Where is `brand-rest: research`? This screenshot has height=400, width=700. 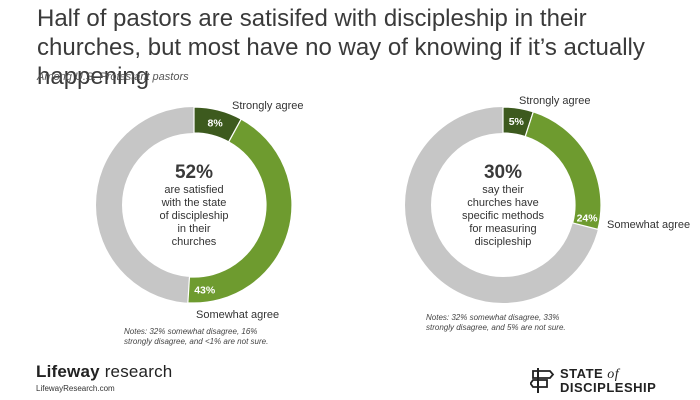 brand-rest: research is located at coordinates (136, 371).